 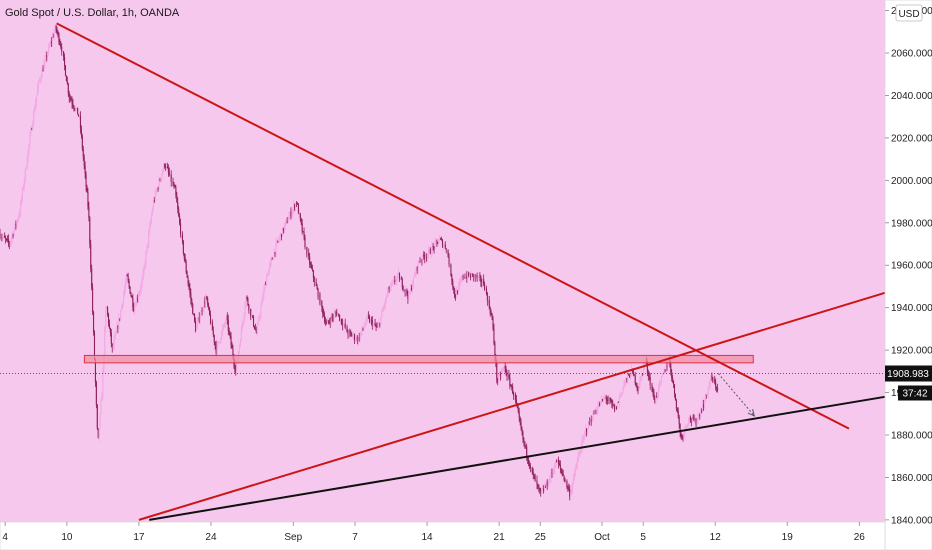 I want to click on x-tick-label: 19, so click(x=788, y=537).